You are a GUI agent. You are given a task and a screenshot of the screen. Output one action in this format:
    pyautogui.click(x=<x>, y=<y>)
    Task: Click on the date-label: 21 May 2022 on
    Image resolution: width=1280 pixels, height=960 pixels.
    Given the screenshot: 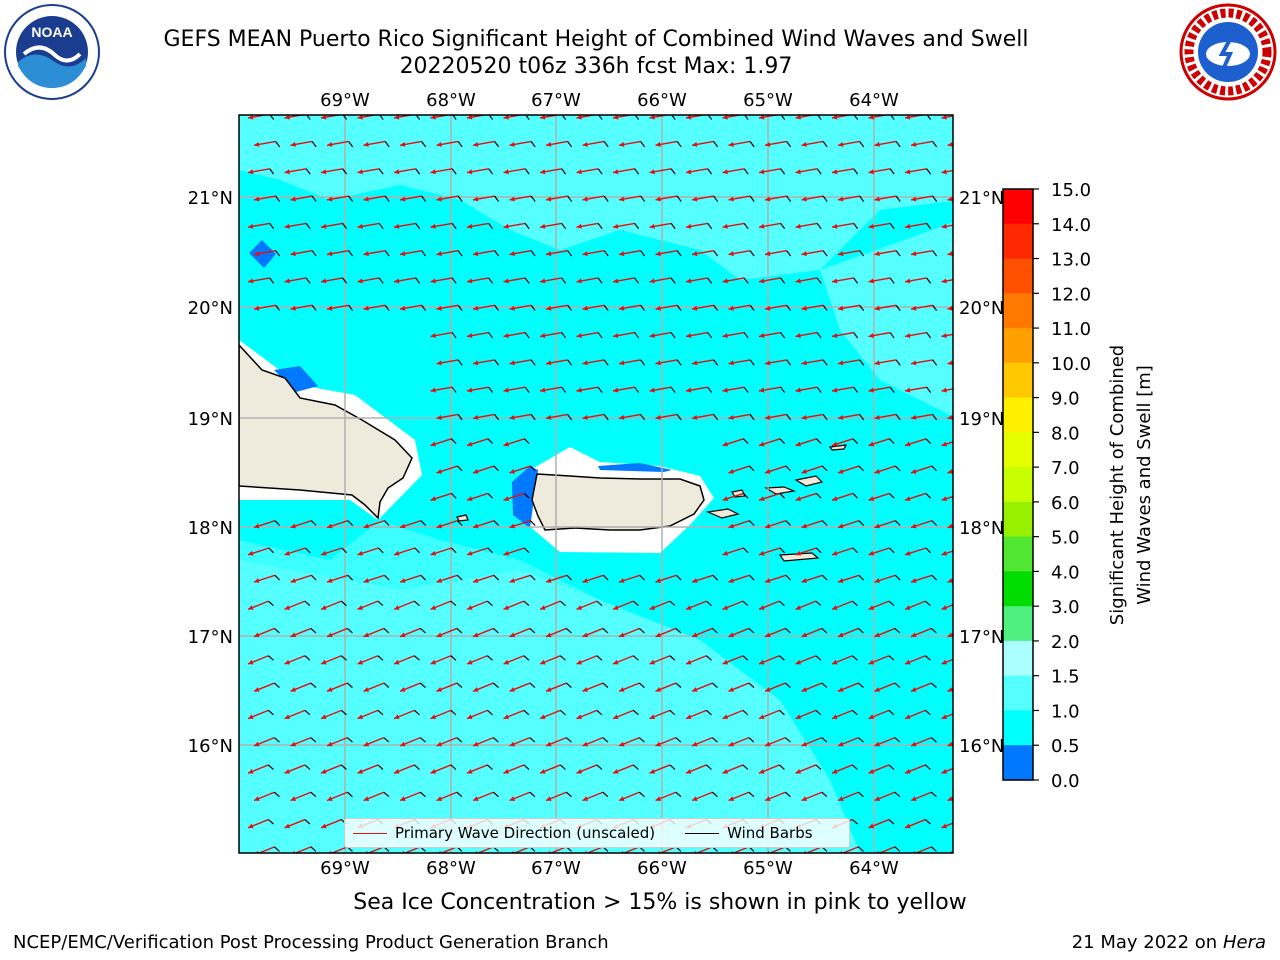 What is the action you would take?
    pyautogui.click(x=1144, y=942)
    